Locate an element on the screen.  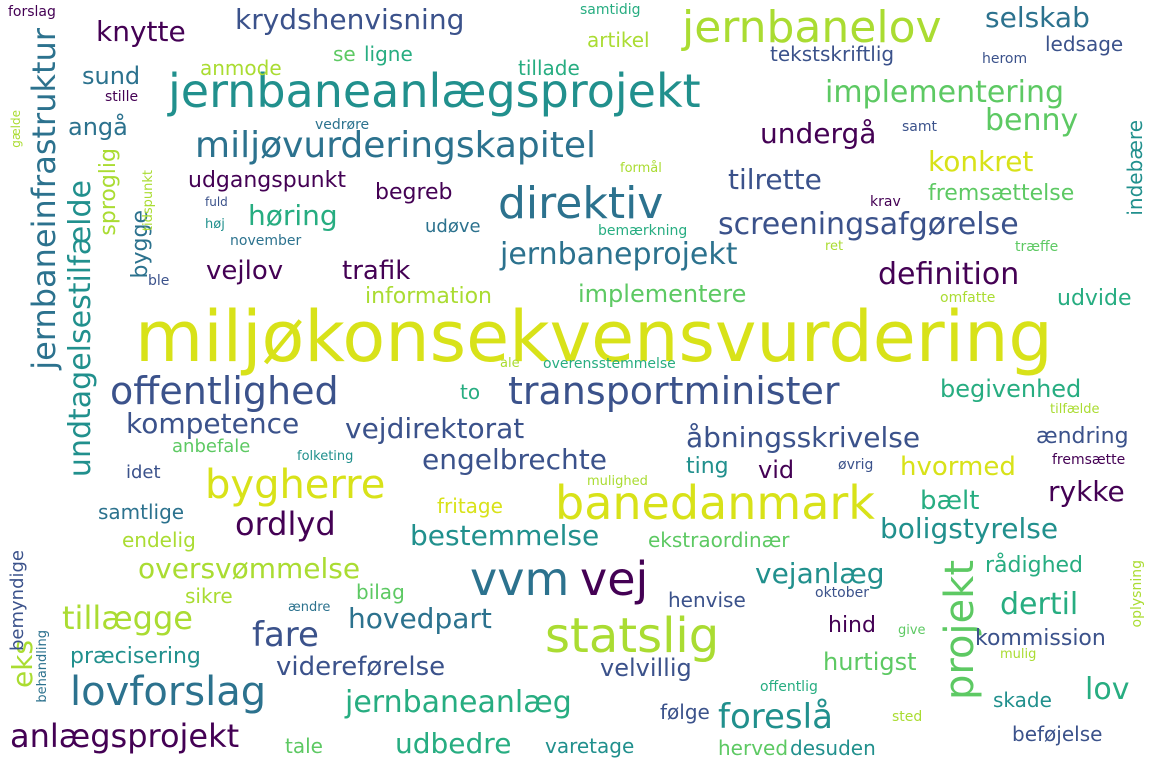
word: vejdirektorat is located at coordinates (435, 428).